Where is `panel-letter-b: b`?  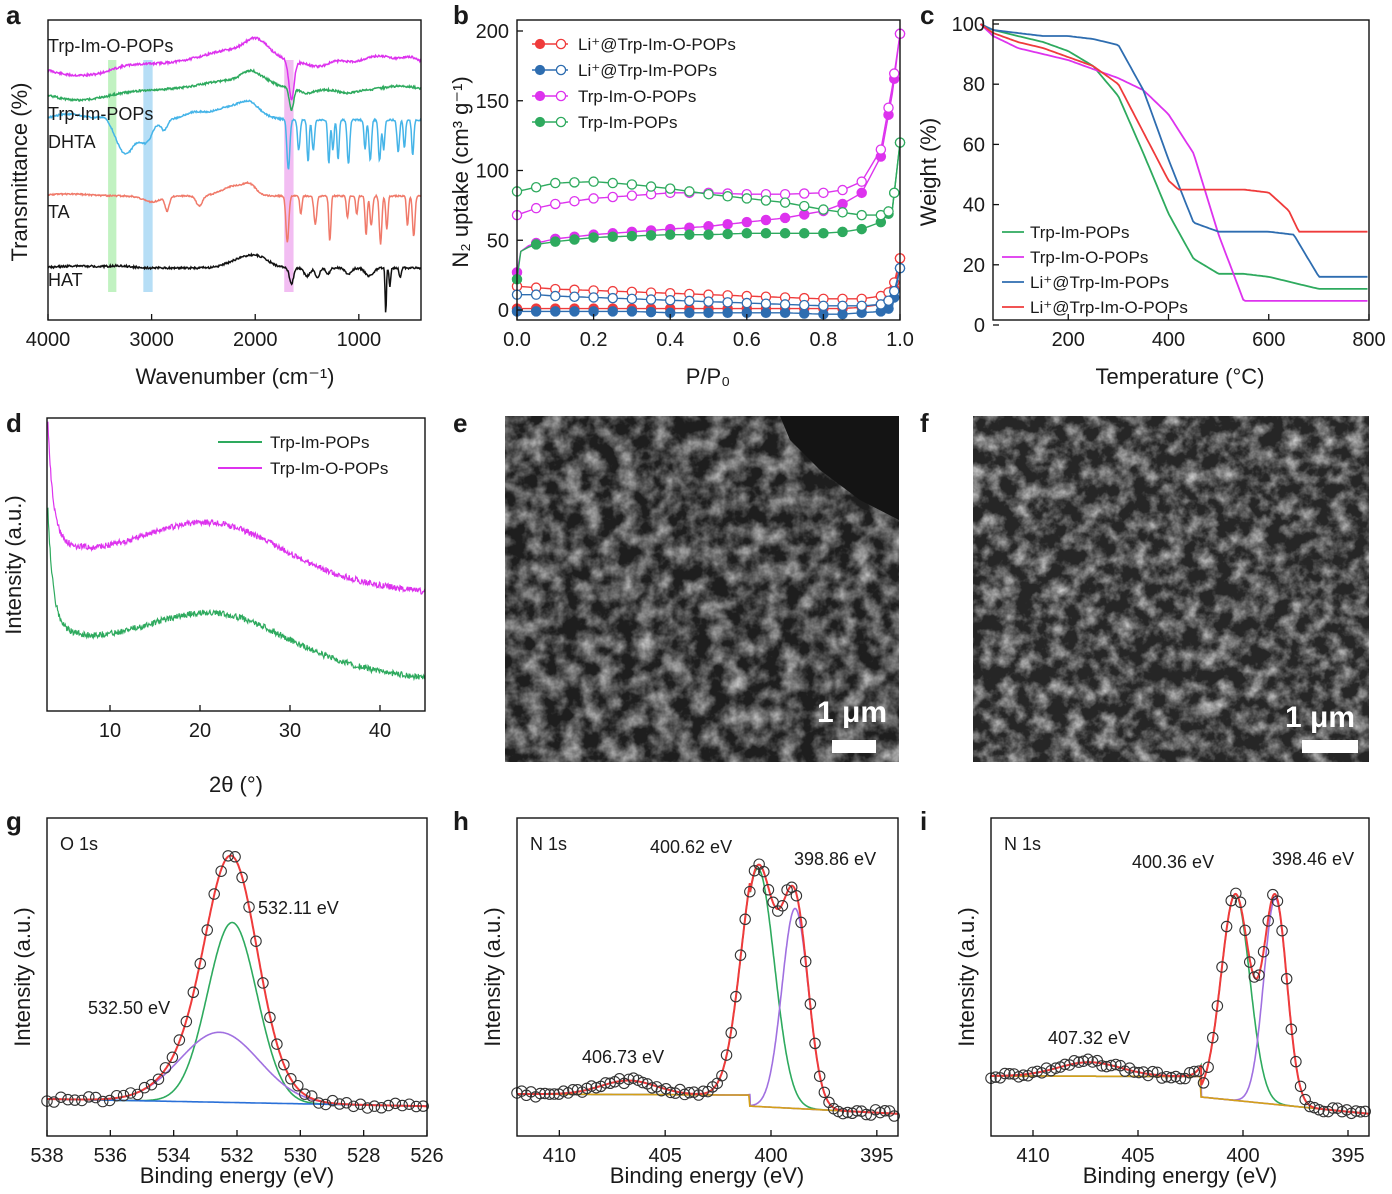 panel-letter-b: b is located at coordinates (461, 15).